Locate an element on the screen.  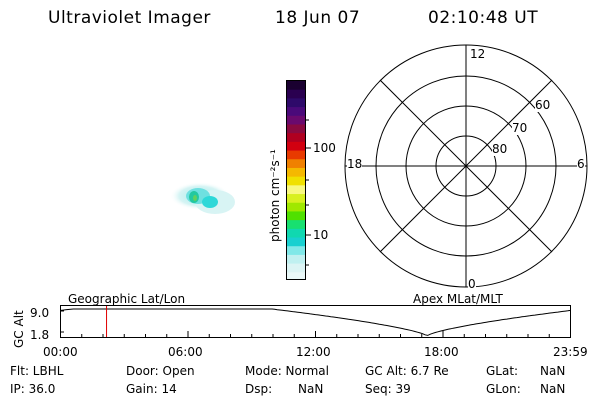
info-ip: IP: 36.0 is located at coordinates (33, 389).